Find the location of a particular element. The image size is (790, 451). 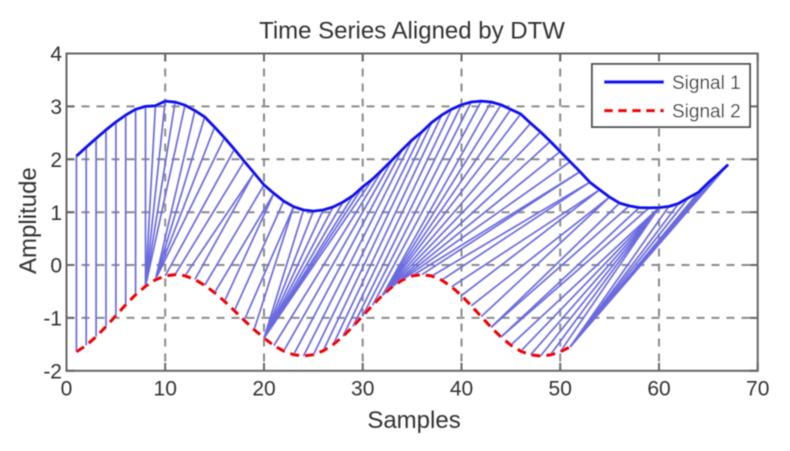

svg-text: 50 is located at coordinates (560, 388).